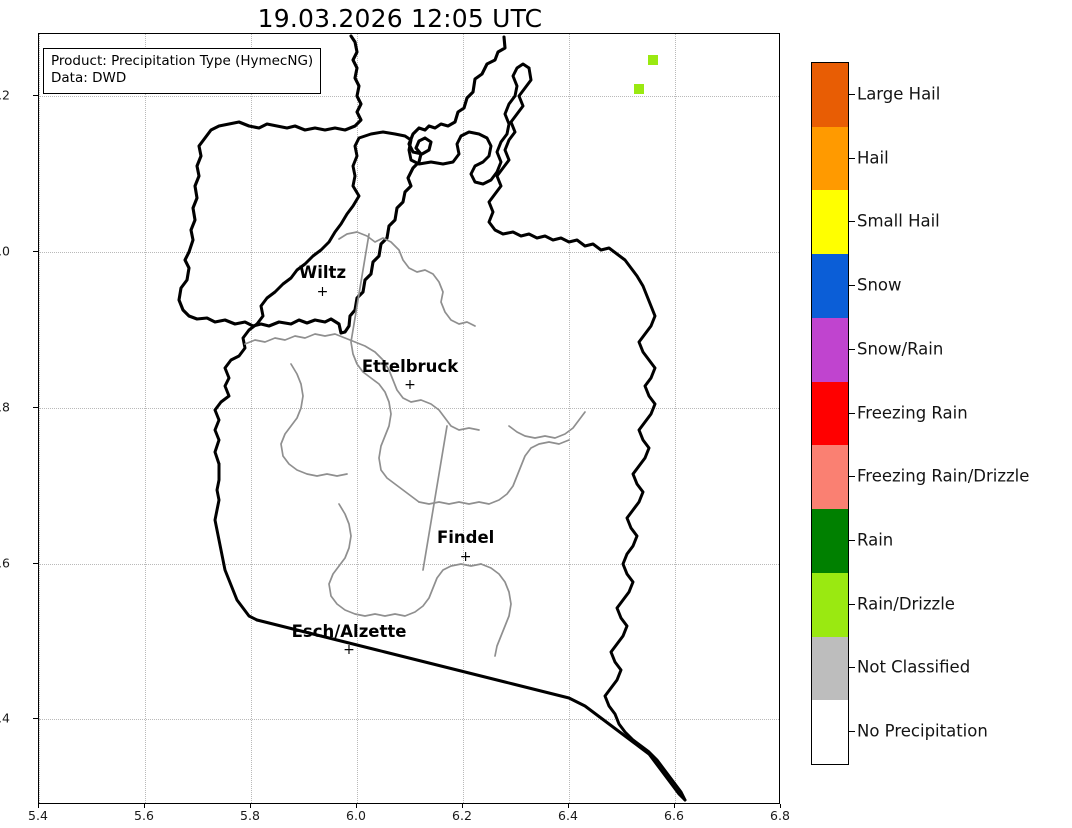 The width and height of the screenshot is (1072, 828). Describe the element at coordinates (780, 815) in the screenshot. I see `x-axis-tick-label: 6.8` at that location.